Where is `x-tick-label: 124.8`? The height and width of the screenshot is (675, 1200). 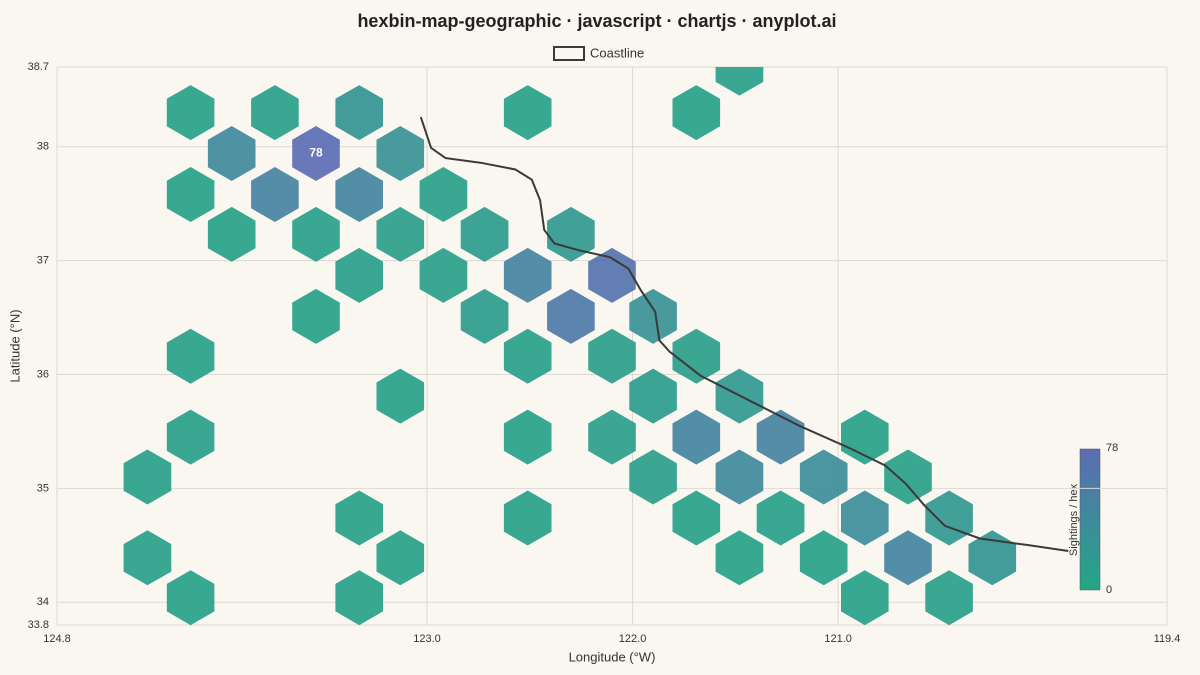
x-tick-label: 124.8 is located at coordinates (57, 639).